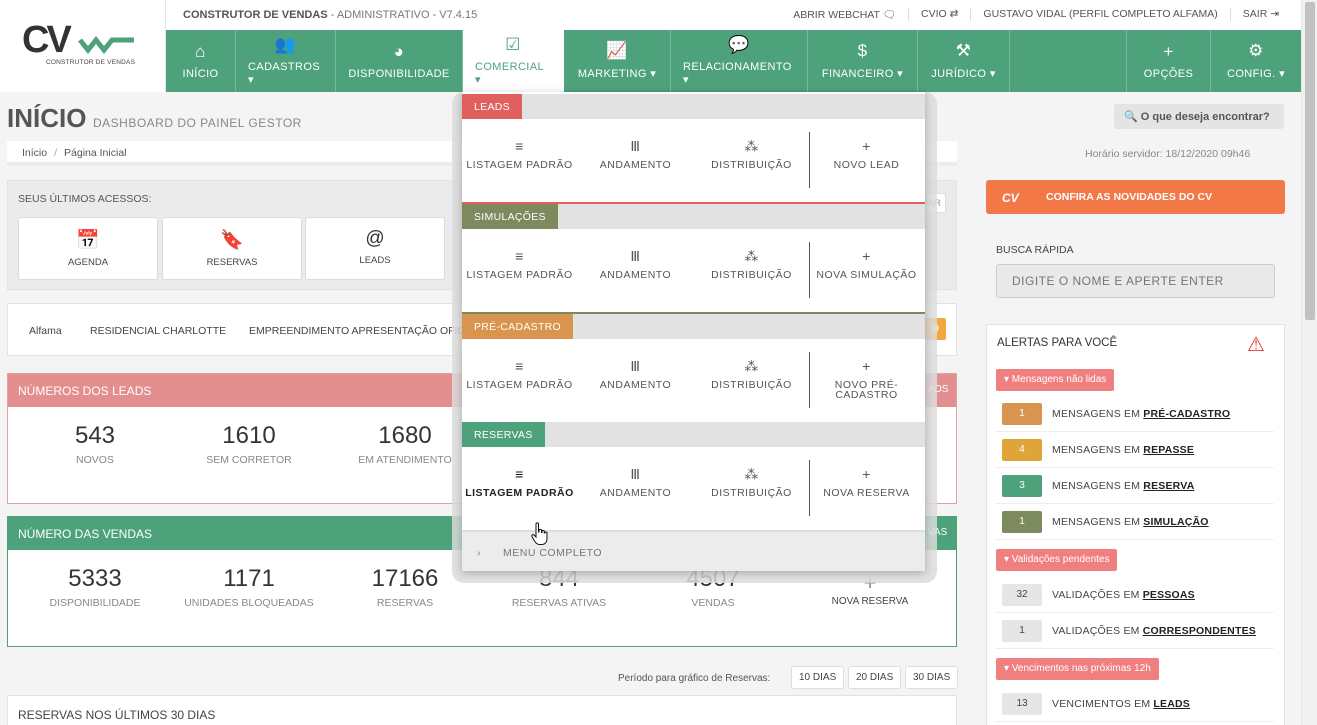  What do you see at coordinates (617, 50) in the screenshot?
I see `chart-line-icon: 📈` at bounding box center [617, 50].